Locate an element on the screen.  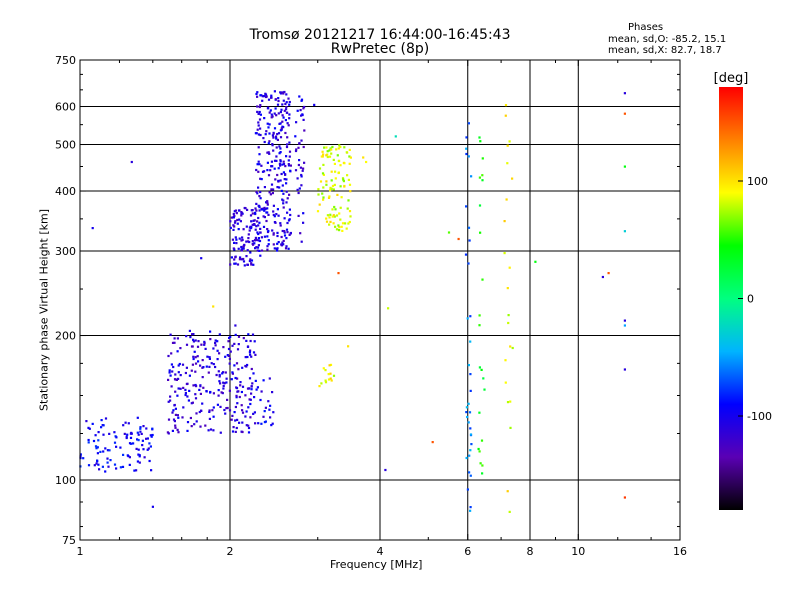
x-tick-label: 1 is located at coordinates (80, 551).